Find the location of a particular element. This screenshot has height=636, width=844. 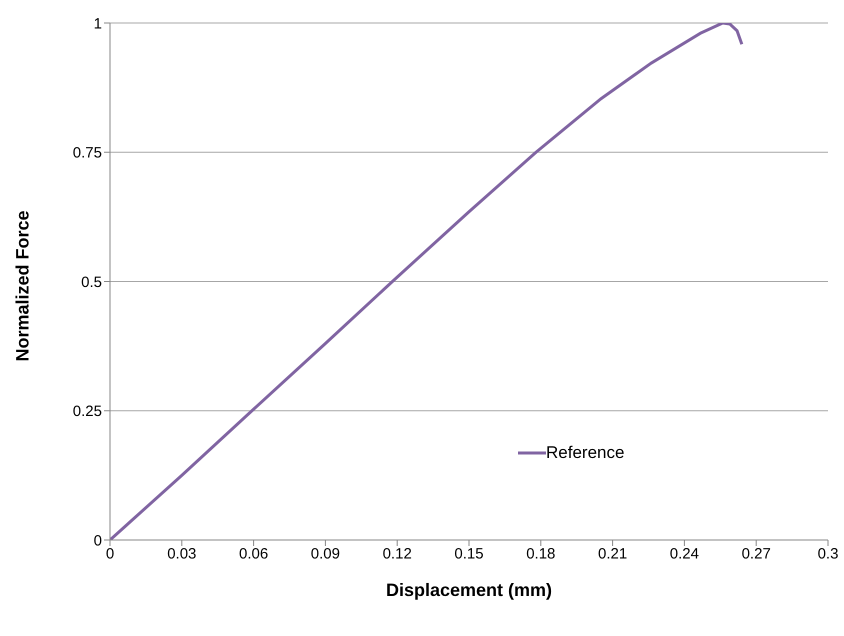

x-tick-label: 0.06 is located at coordinates (253, 554).